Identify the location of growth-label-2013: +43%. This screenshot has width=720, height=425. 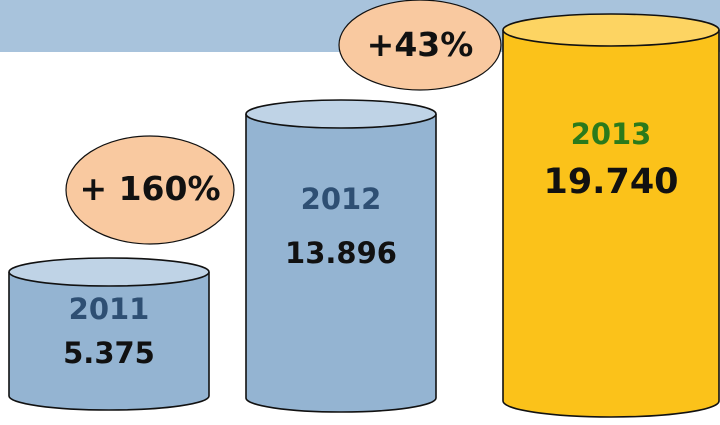
(420, 44).